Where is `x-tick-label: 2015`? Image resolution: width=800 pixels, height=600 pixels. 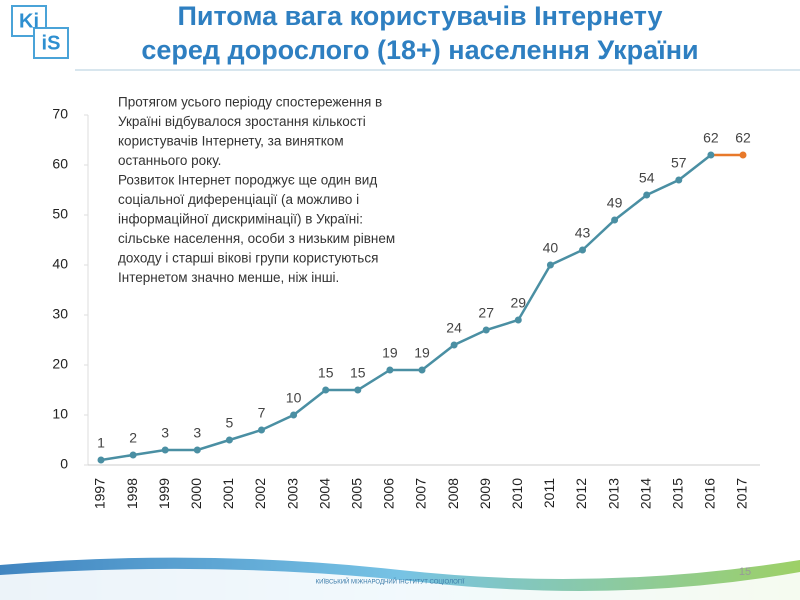 x-tick-label: 2015 is located at coordinates (678, 493).